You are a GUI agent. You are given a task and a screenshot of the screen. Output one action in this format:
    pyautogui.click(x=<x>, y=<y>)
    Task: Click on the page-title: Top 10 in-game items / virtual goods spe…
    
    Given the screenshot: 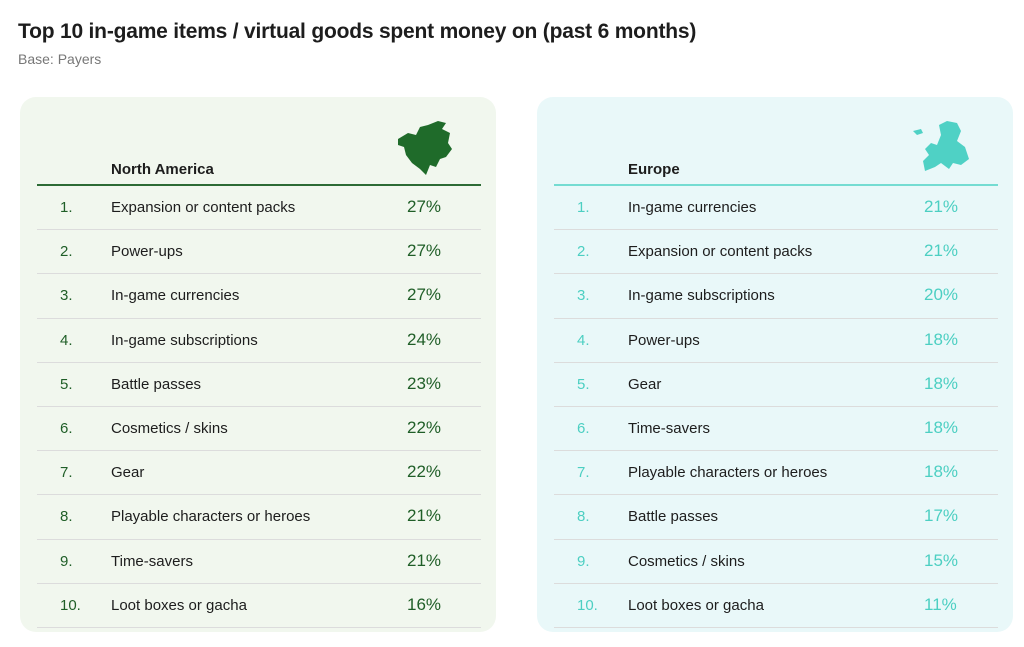 What is the action you would take?
    pyautogui.click(x=357, y=31)
    